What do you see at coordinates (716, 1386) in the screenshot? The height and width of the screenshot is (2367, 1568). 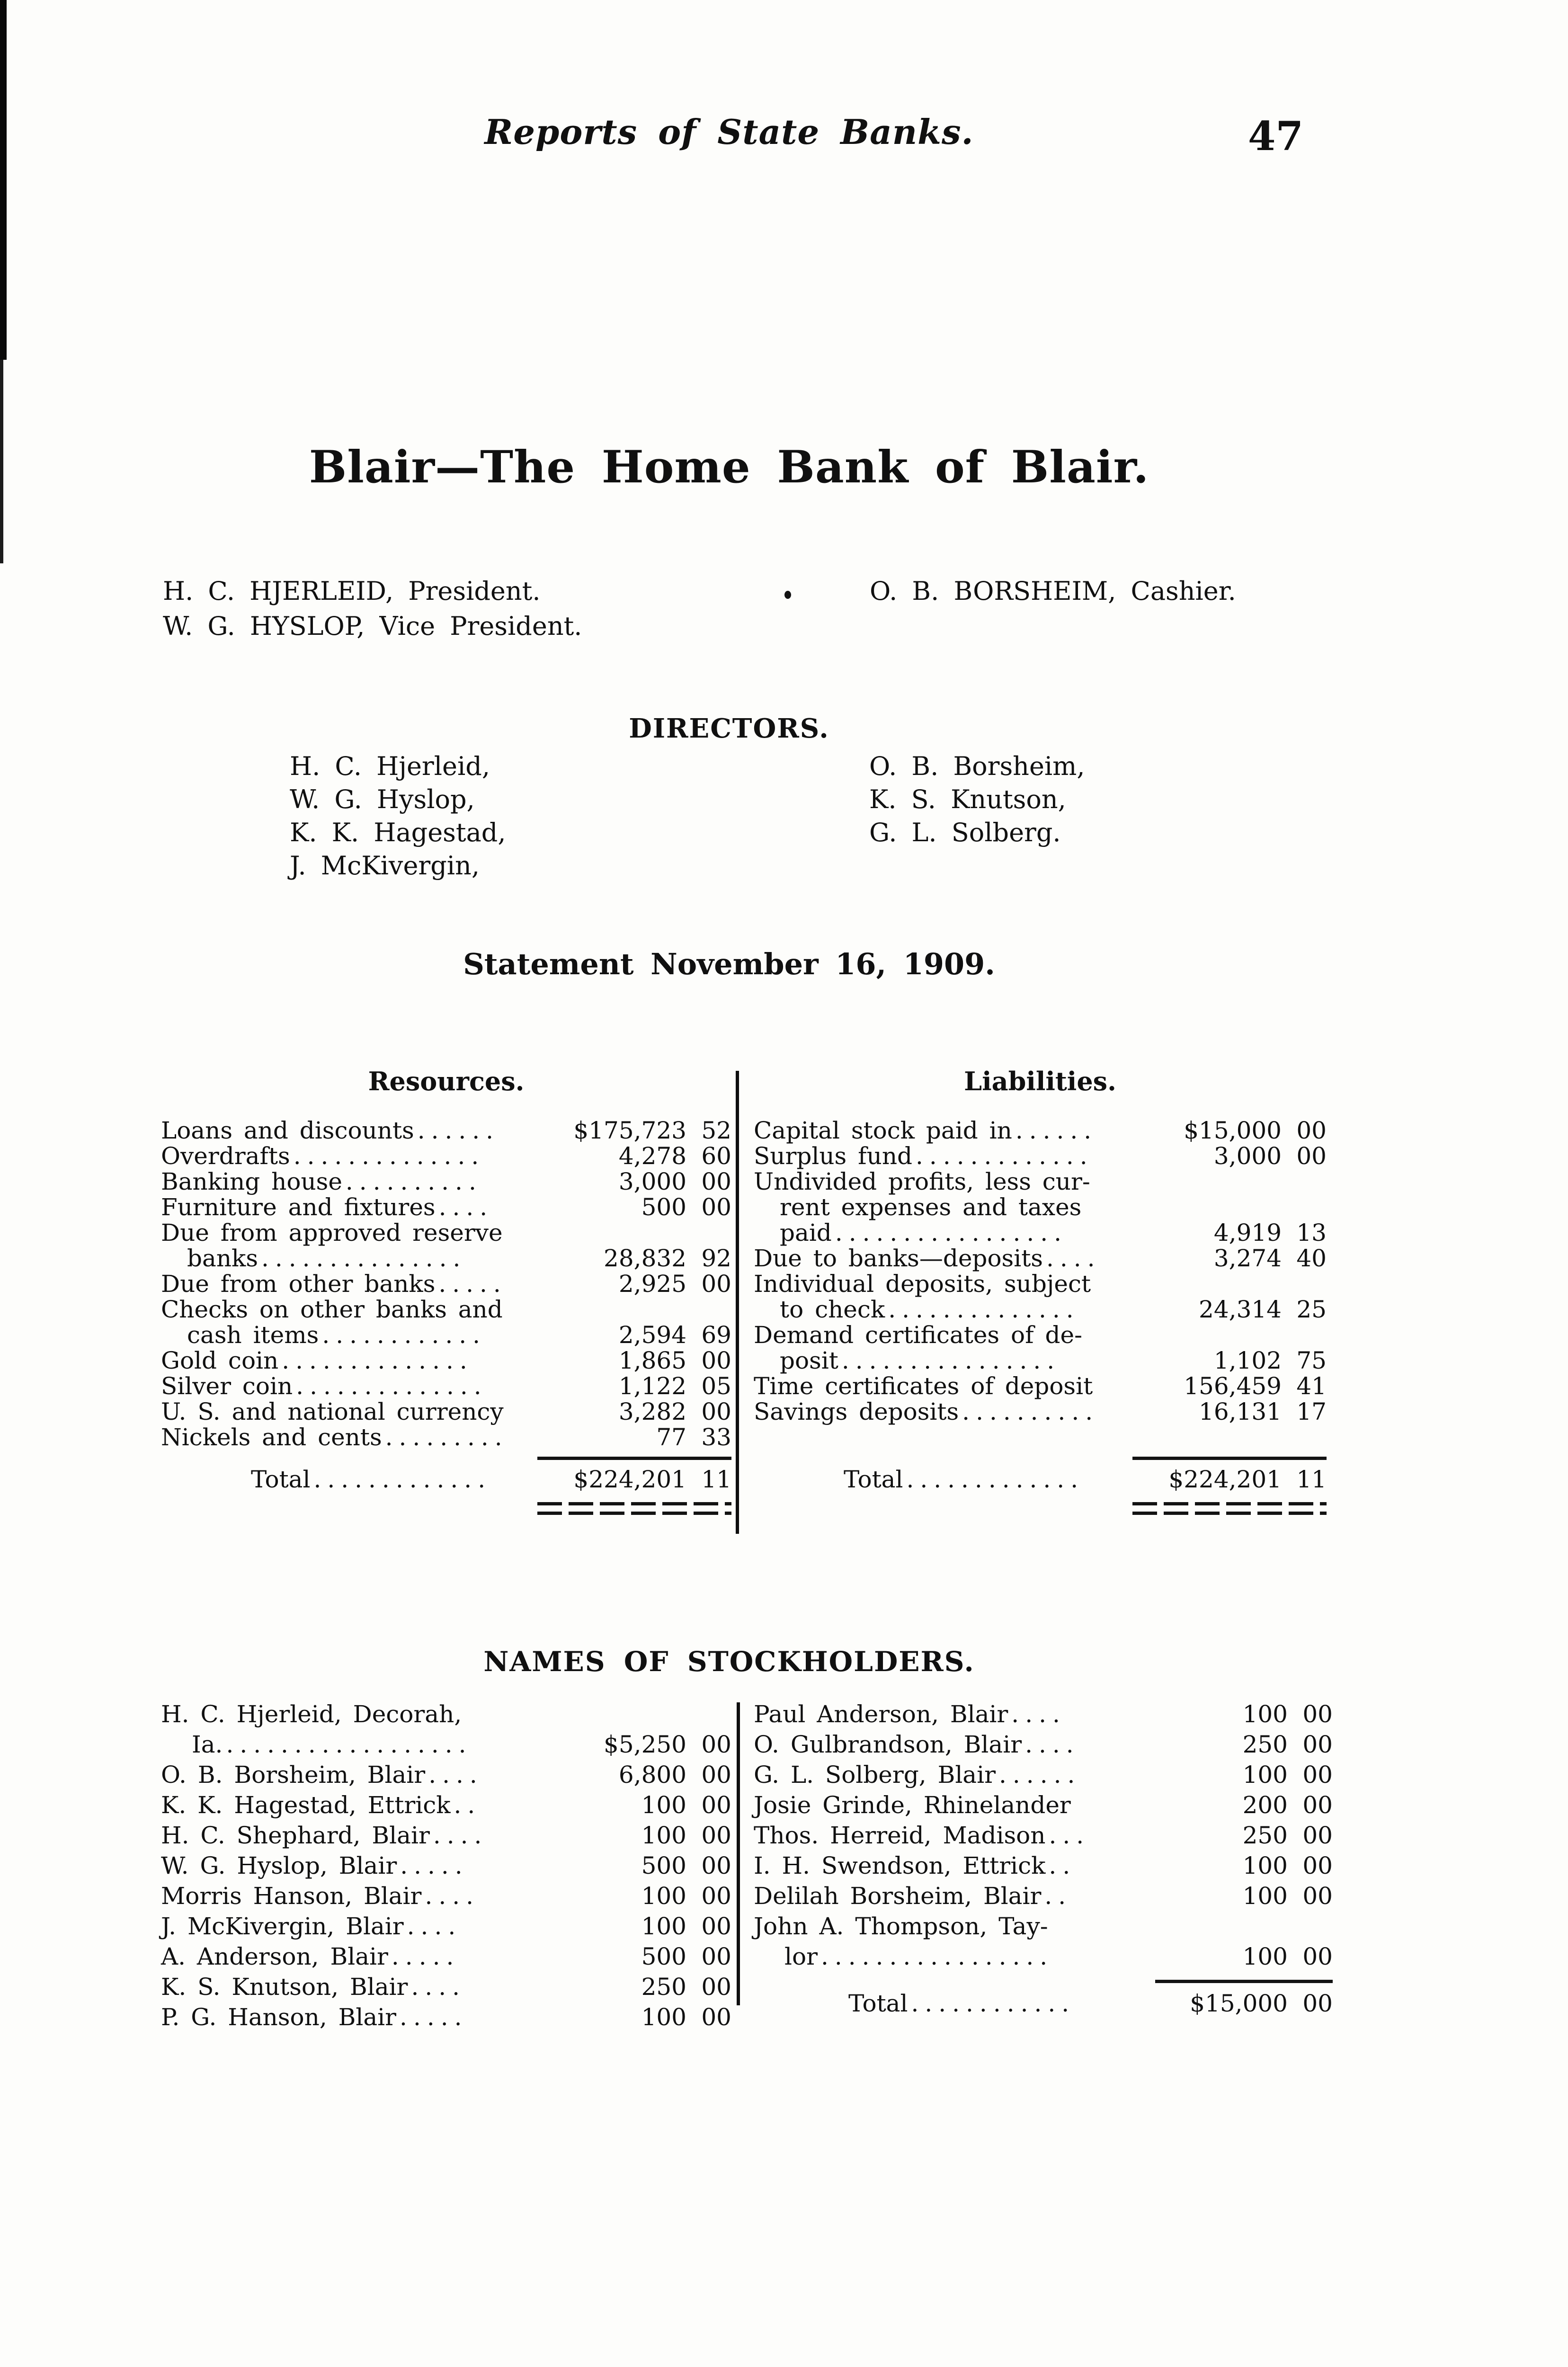 I see `row-cents: 05` at bounding box center [716, 1386].